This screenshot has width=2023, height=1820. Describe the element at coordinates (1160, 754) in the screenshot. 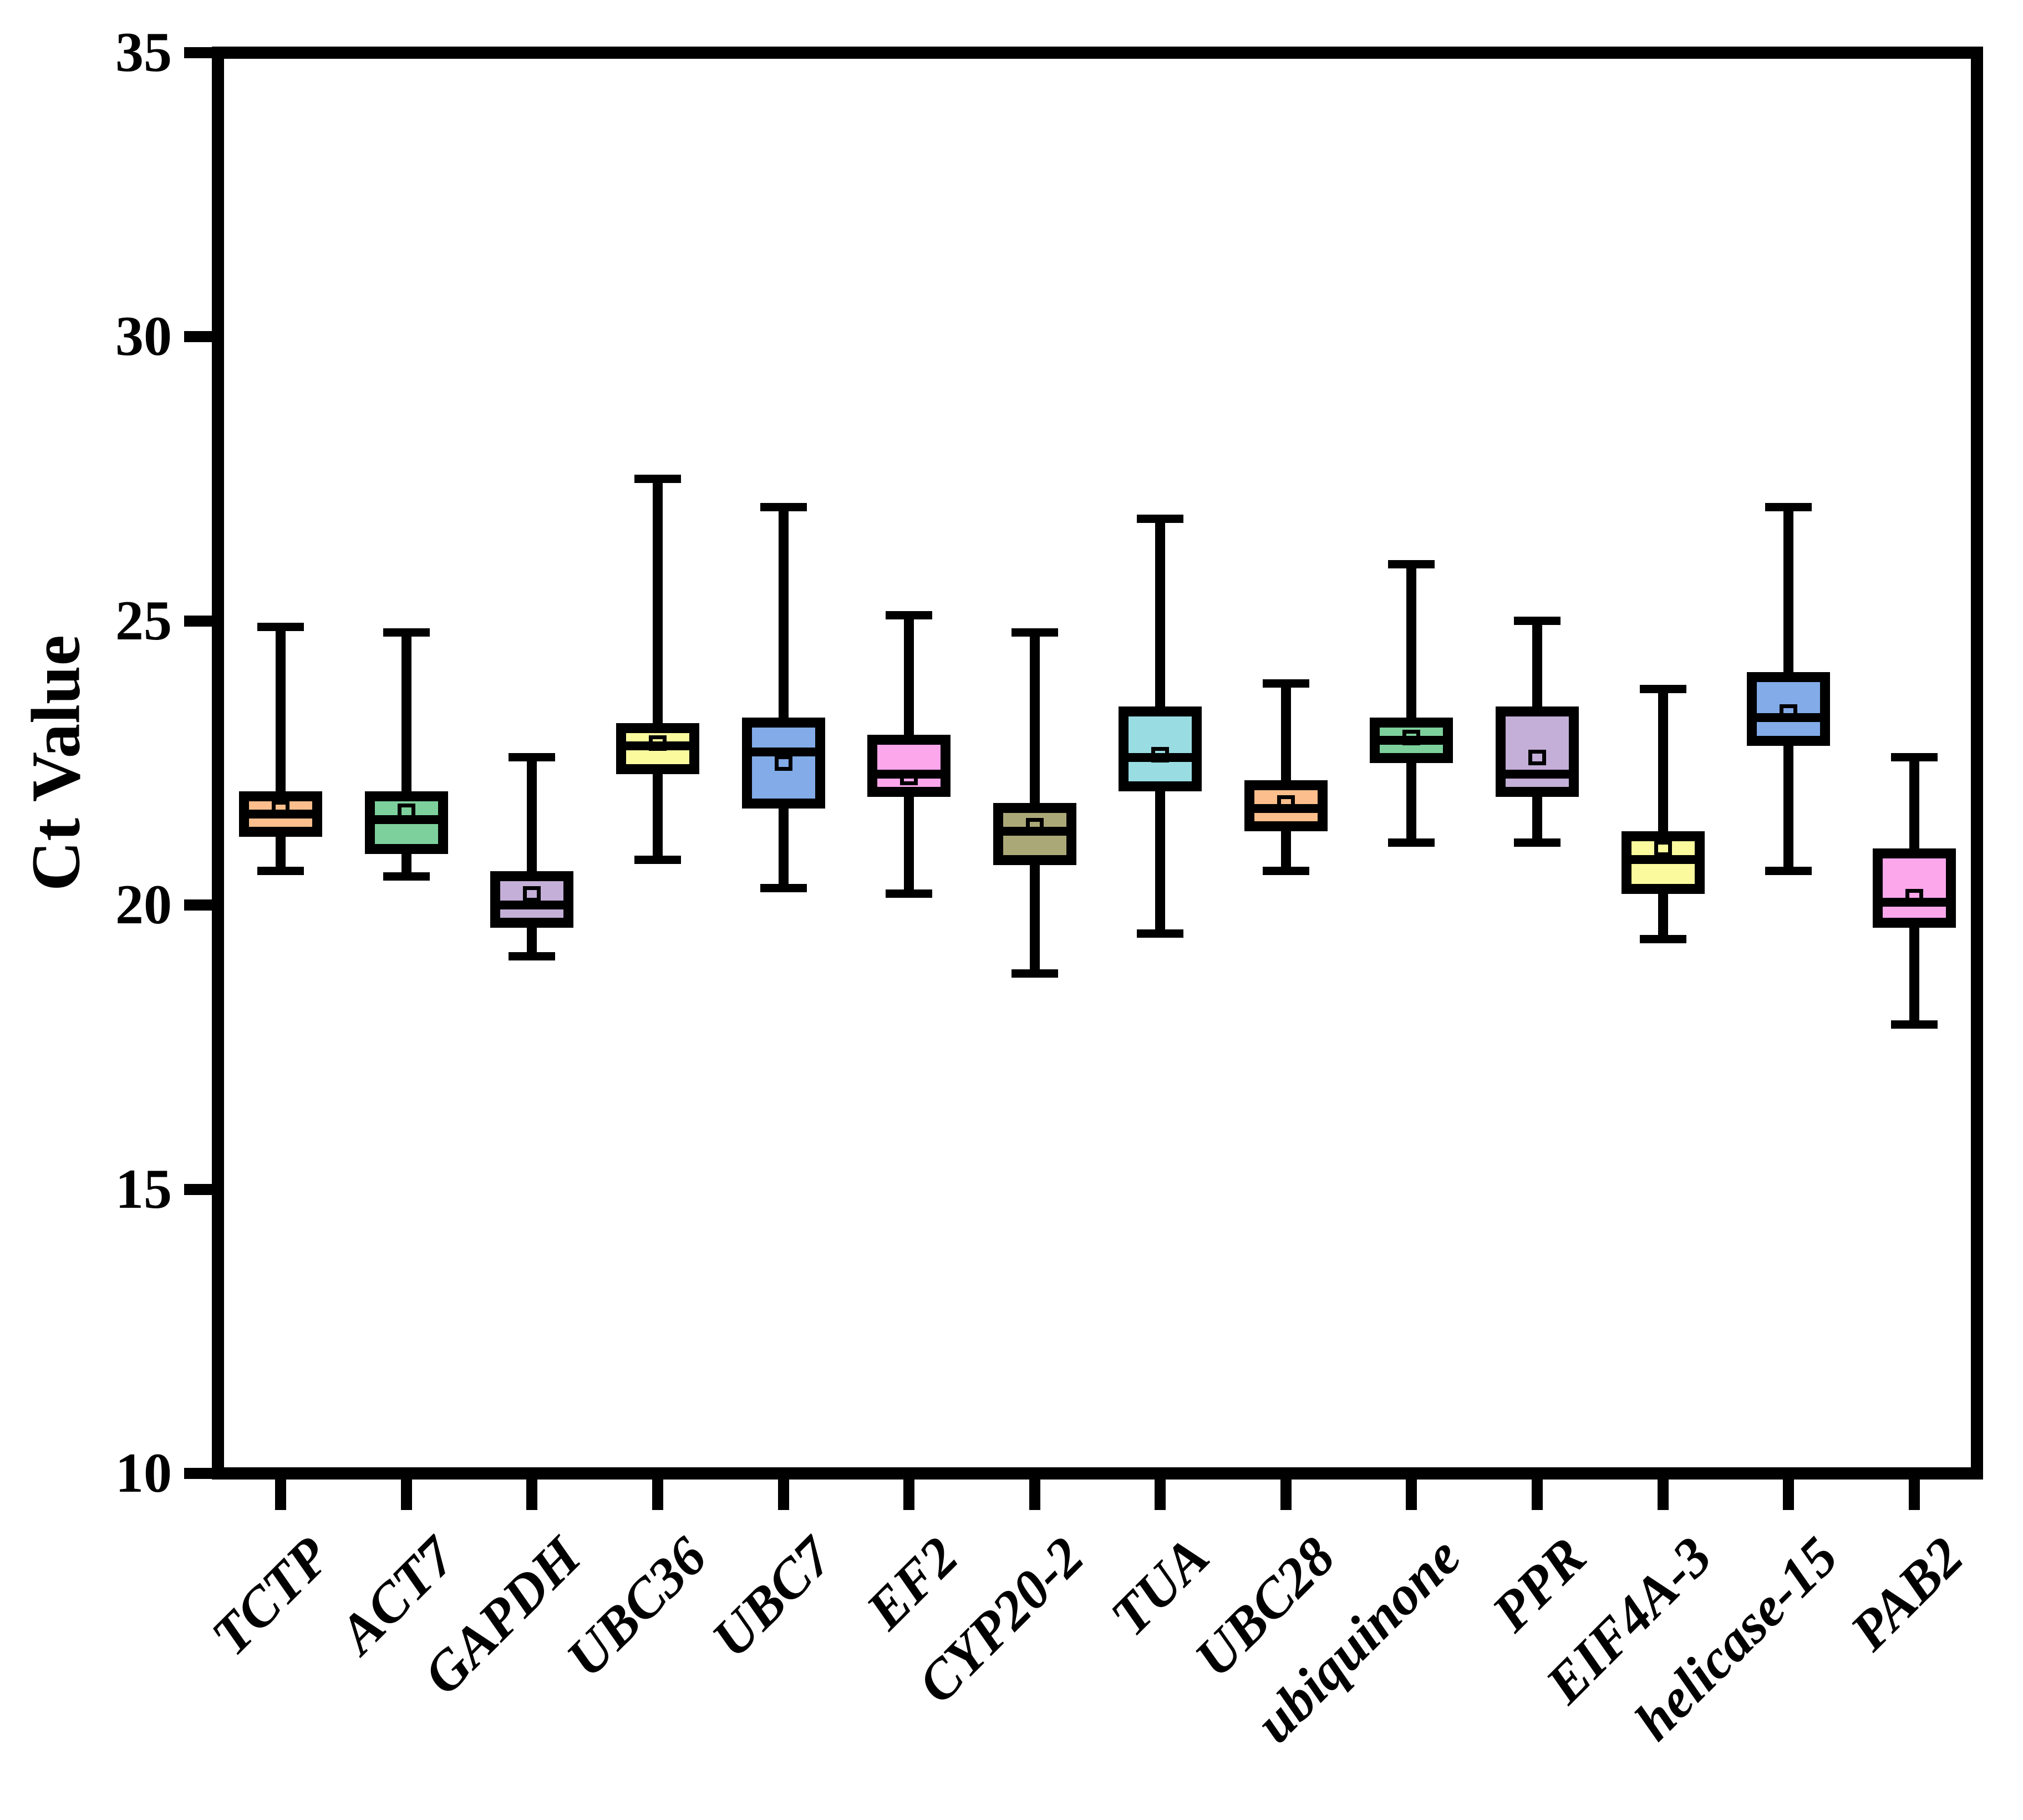

I see `mean-marker-TUA` at that location.